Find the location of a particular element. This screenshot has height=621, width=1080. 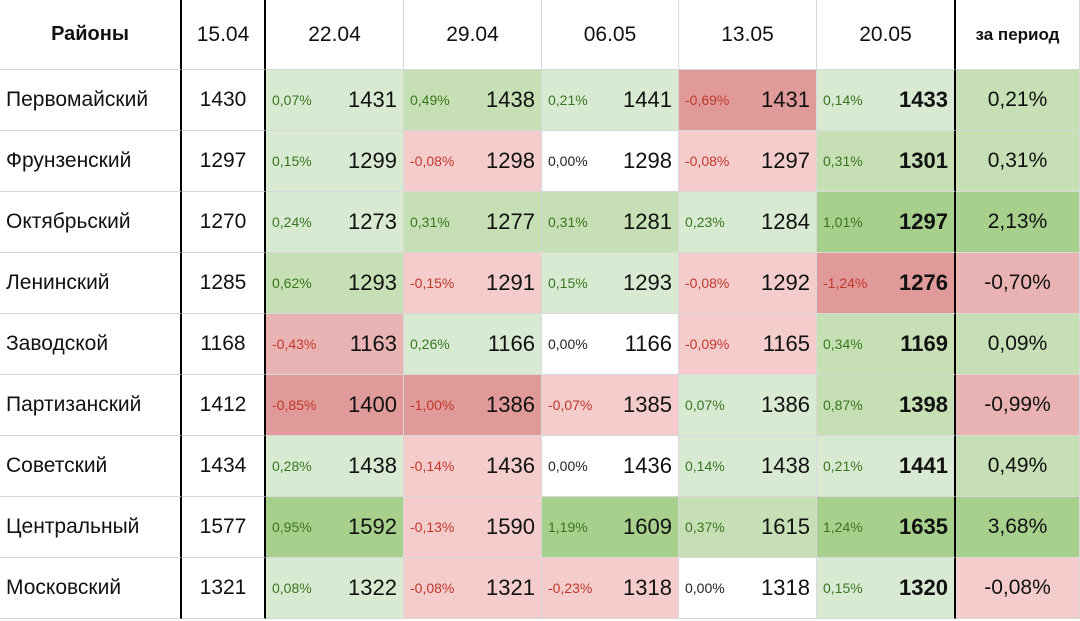

week-cell: 0,14% 1438 is located at coordinates (748, 466).